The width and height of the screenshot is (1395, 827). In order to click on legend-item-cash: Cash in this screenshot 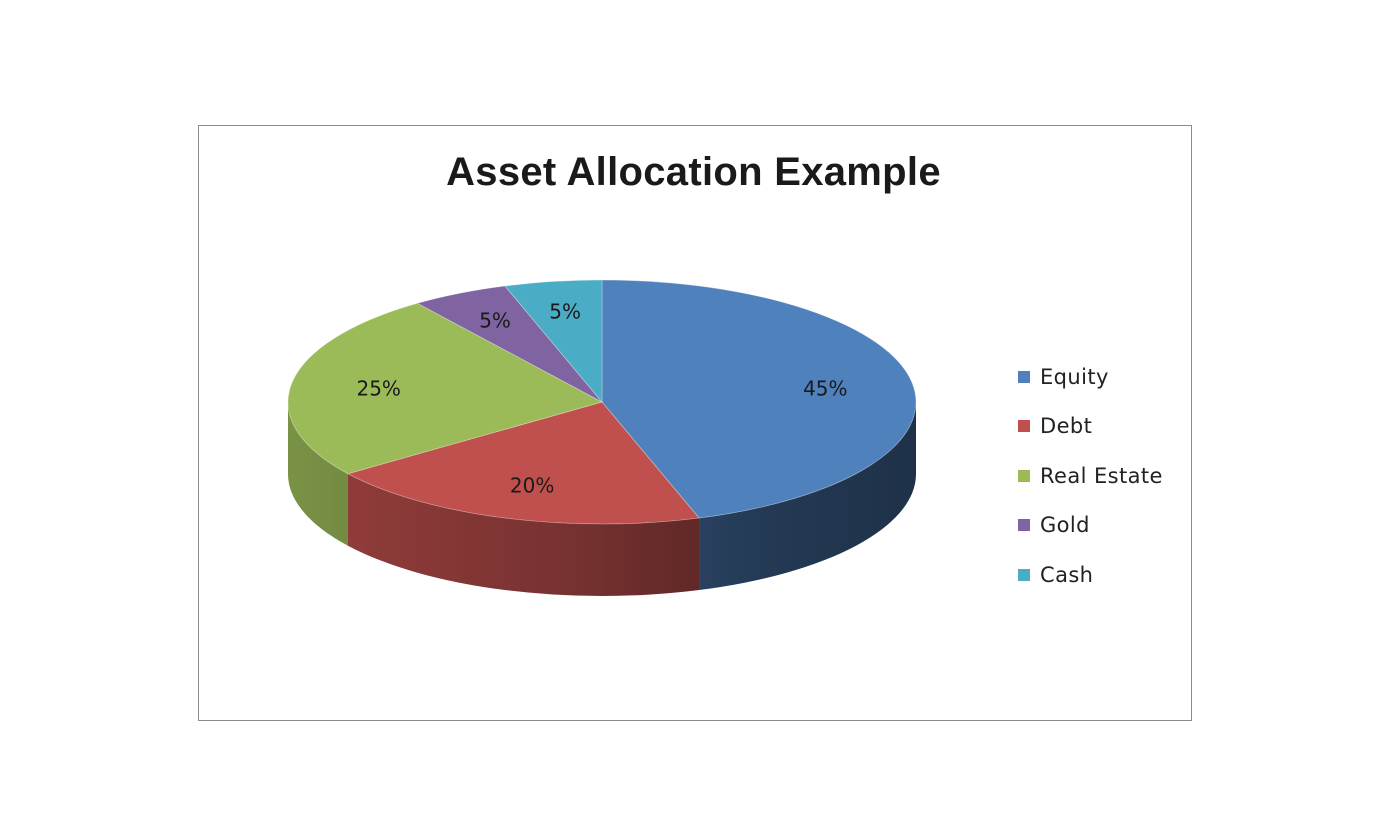, I will do `click(1090, 575)`.